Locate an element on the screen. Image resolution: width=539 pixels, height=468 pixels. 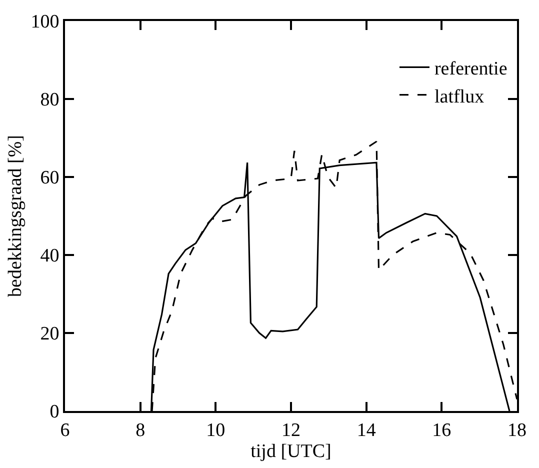
y-tick-label: 60 is located at coordinates (50, 178).